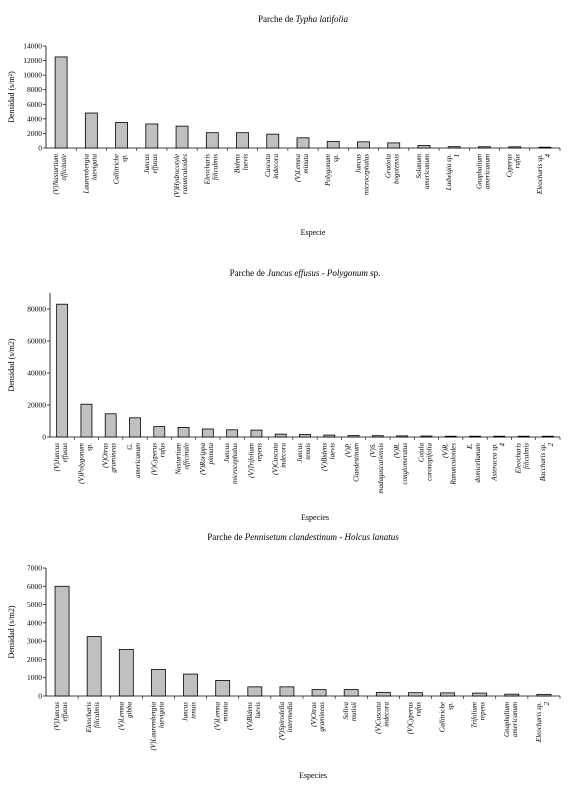 The width and height of the screenshot is (578, 792). What do you see at coordinates (134, 460) in the screenshot?
I see `category-label: G.americanum` at bounding box center [134, 460].